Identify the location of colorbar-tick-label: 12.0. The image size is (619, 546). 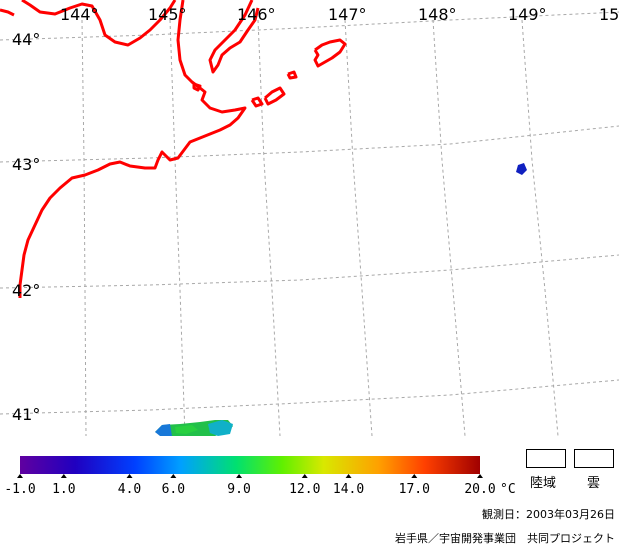
(304, 489).